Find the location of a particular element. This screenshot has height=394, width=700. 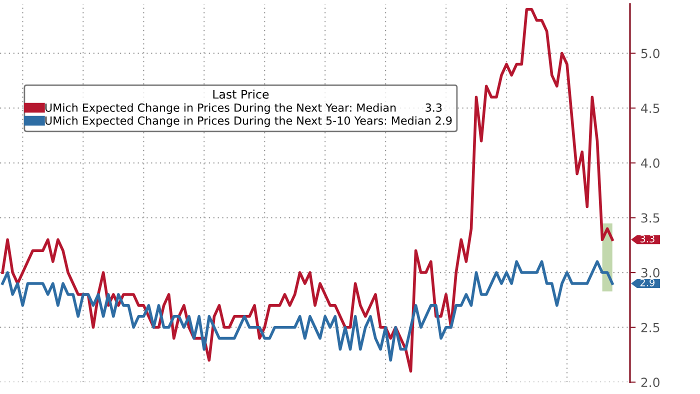

y-tick-label: 5.0 is located at coordinates (650, 53).